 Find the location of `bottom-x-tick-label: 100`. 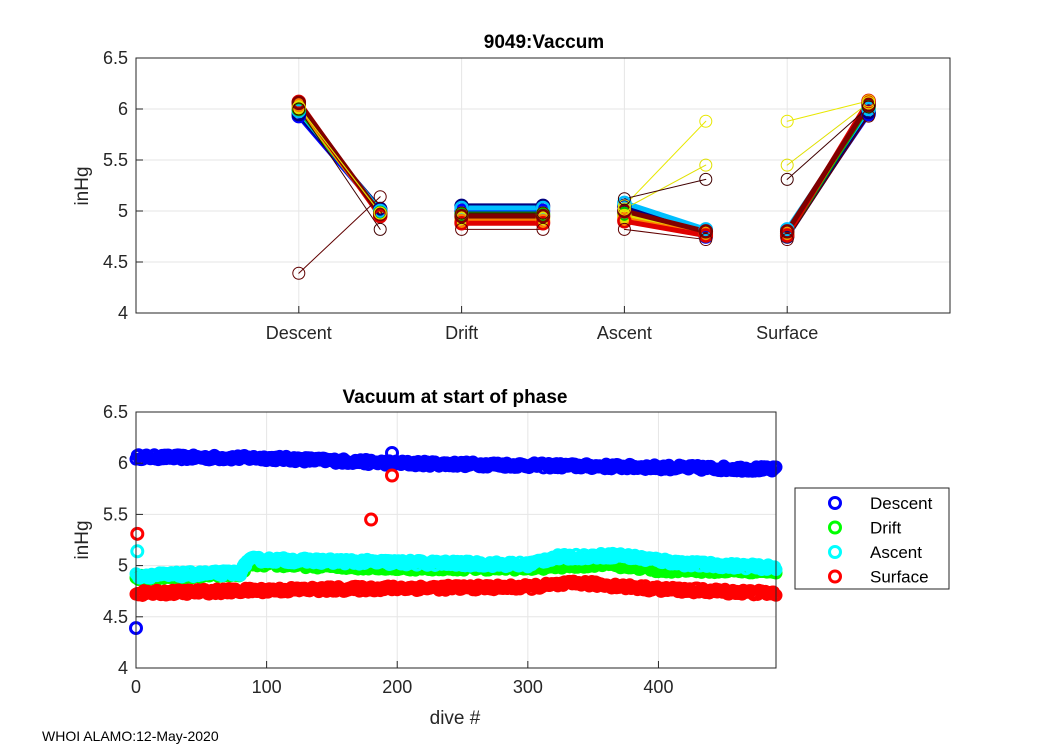

bottom-x-tick-label: 100 is located at coordinates (267, 687).